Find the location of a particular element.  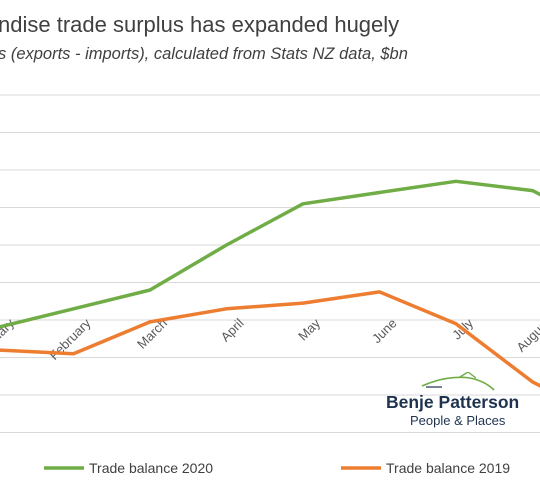

x-tick-label: May is located at coordinates (309, 329).